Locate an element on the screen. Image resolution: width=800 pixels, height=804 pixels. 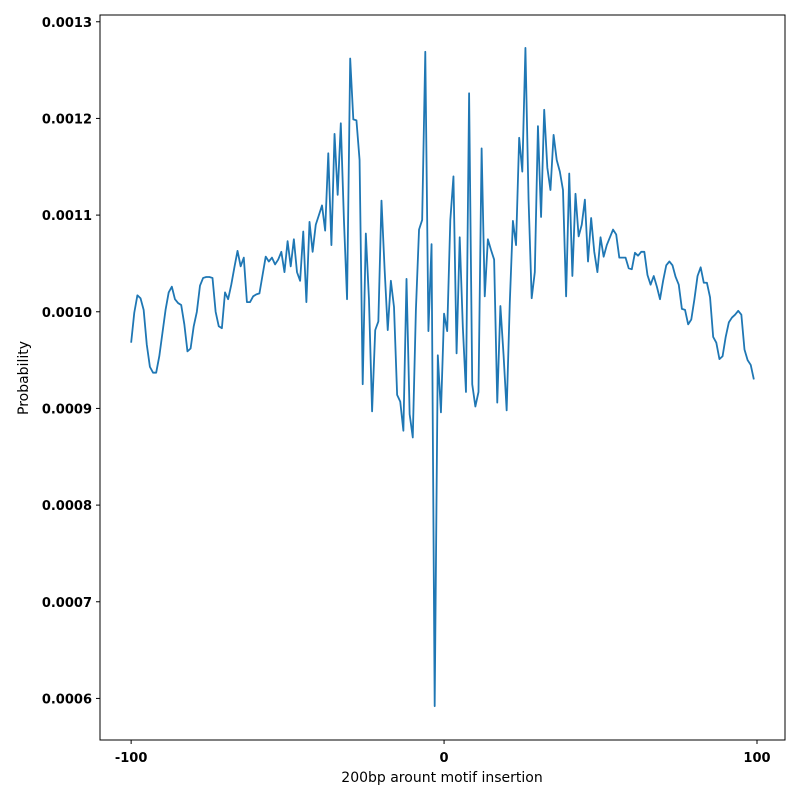
y-tick-label: 0.0009 is located at coordinates (67, 409).